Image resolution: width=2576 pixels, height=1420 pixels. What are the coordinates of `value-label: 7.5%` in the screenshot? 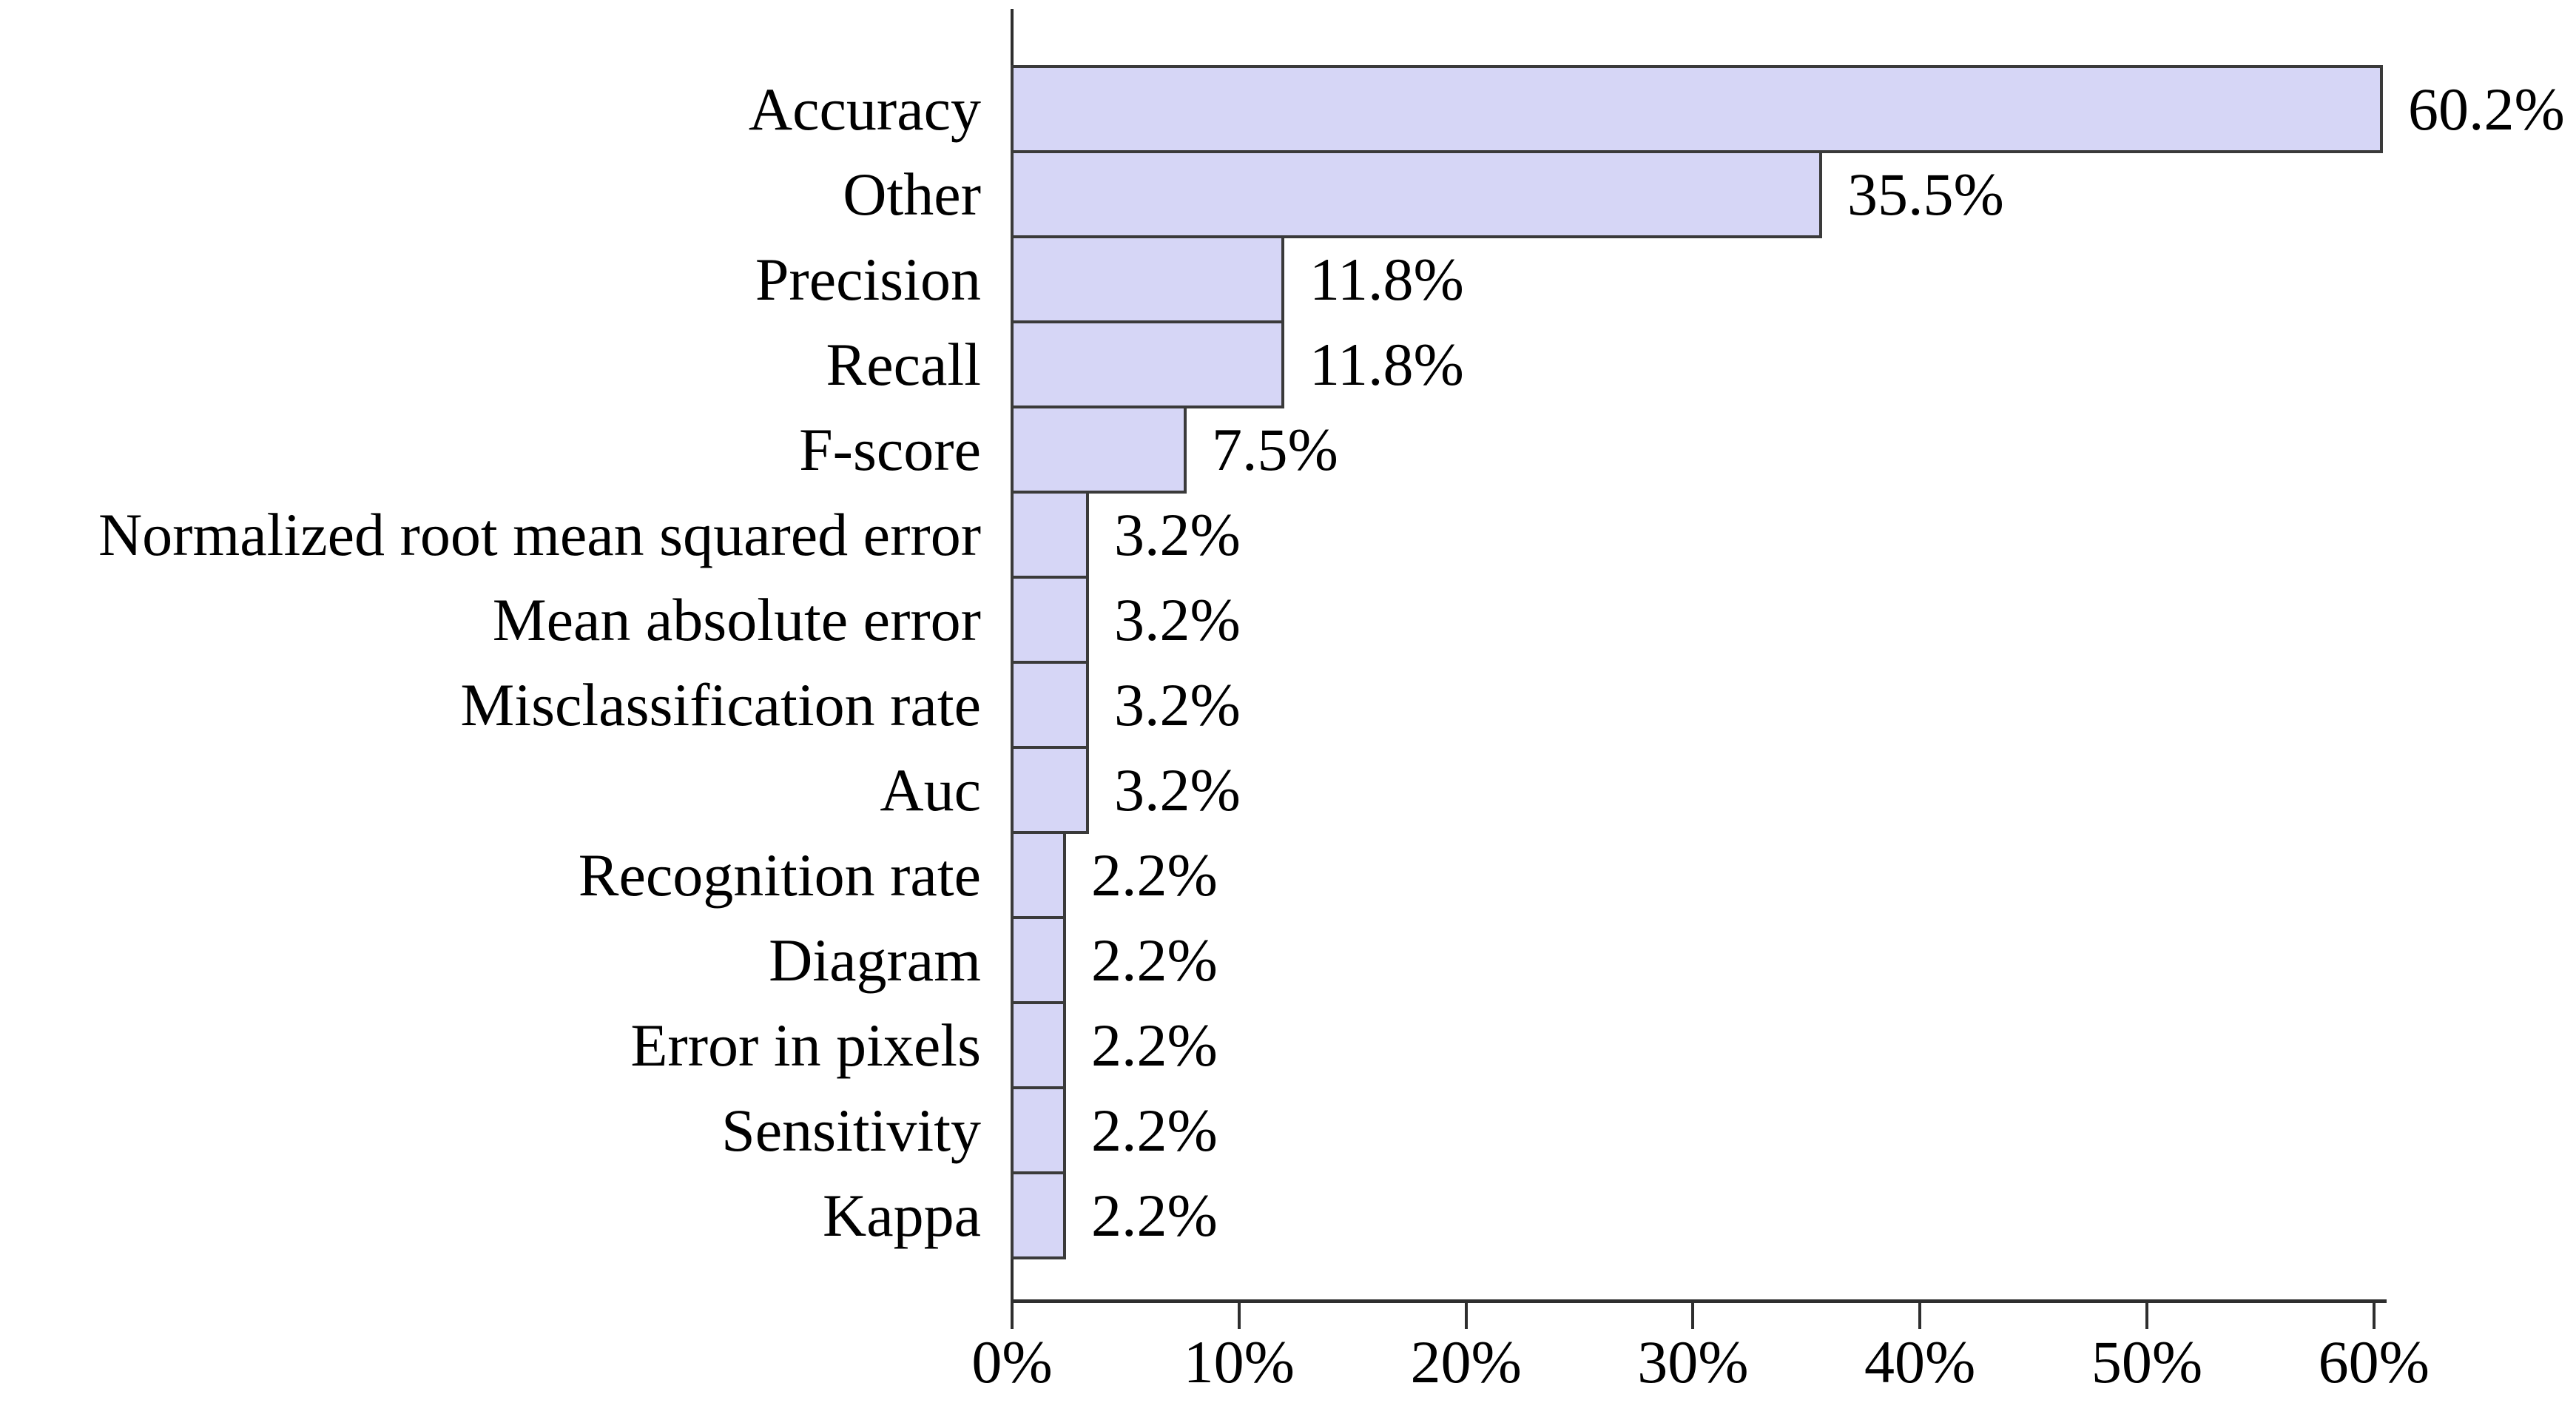 It's located at (1275, 449).